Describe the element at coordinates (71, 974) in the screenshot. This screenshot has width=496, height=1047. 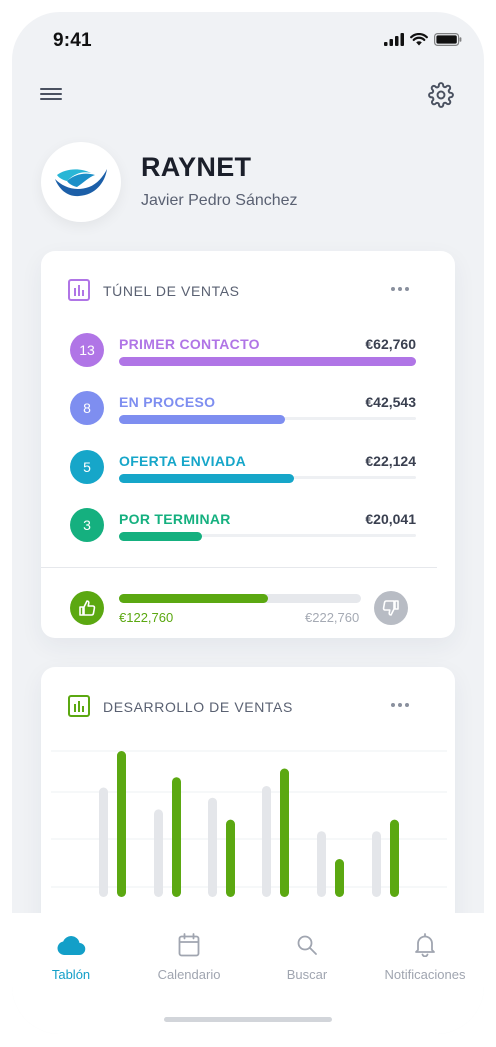
I see `nav-label: Tablón` at that location.